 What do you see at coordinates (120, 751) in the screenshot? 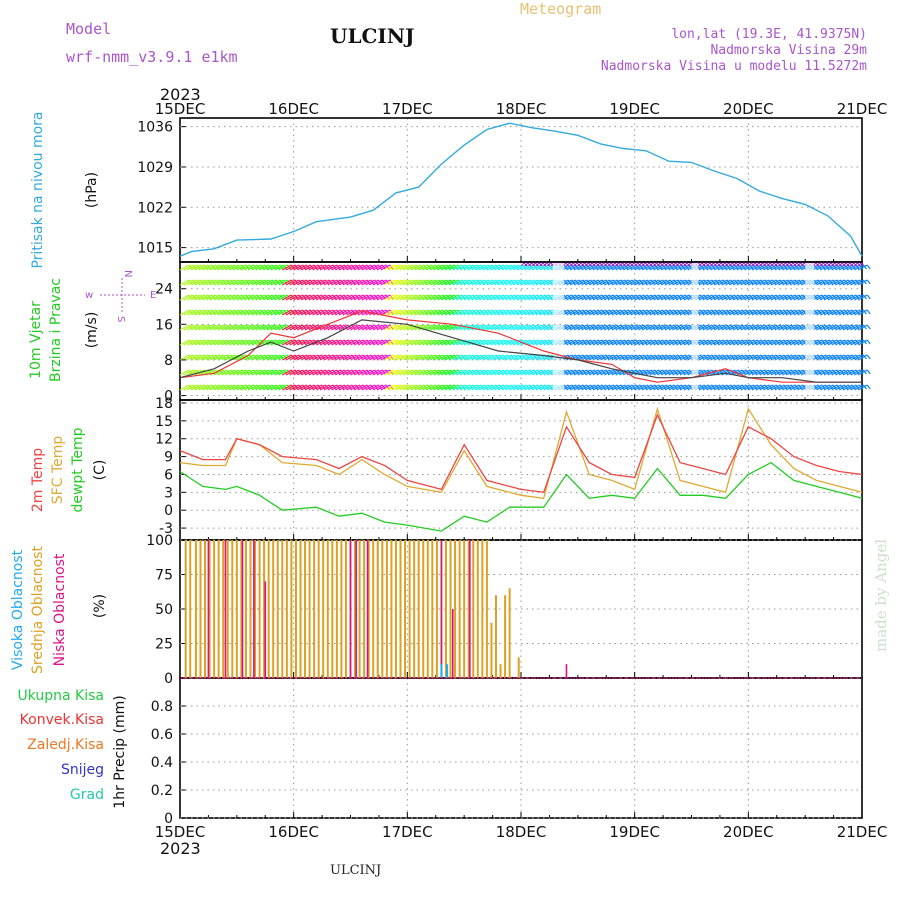
I see `precip-unit: 1hr Precip (mm)` at bounding box center [120, 751].